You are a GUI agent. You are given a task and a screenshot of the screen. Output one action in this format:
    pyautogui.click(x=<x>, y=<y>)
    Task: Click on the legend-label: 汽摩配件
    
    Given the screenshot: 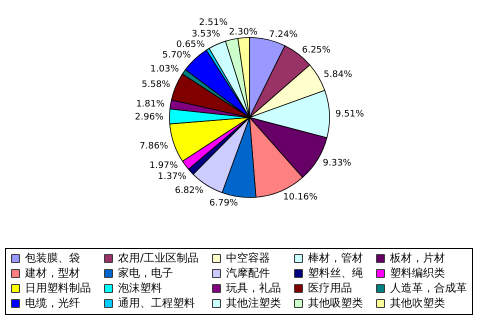 What is the action you would take?
    pyautogui.click(x=248, y=273)
    